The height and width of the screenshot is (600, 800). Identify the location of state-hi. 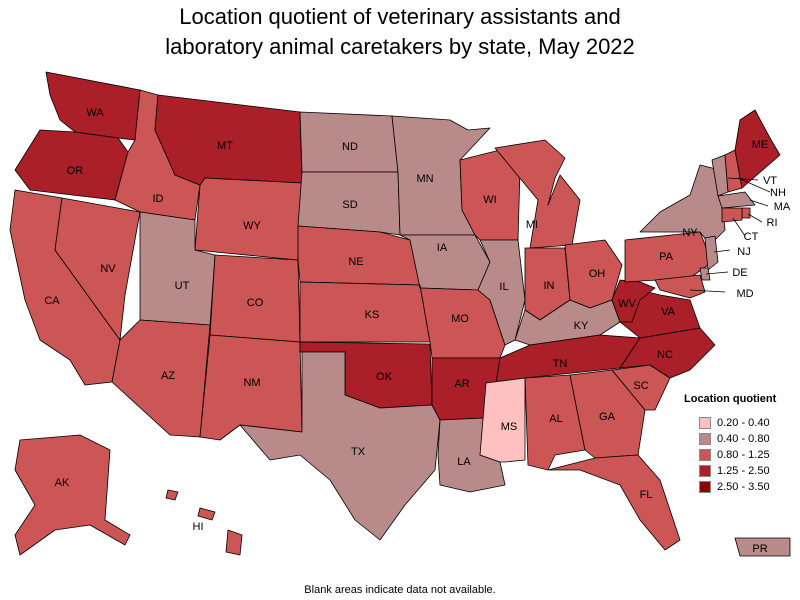
(204, 522).